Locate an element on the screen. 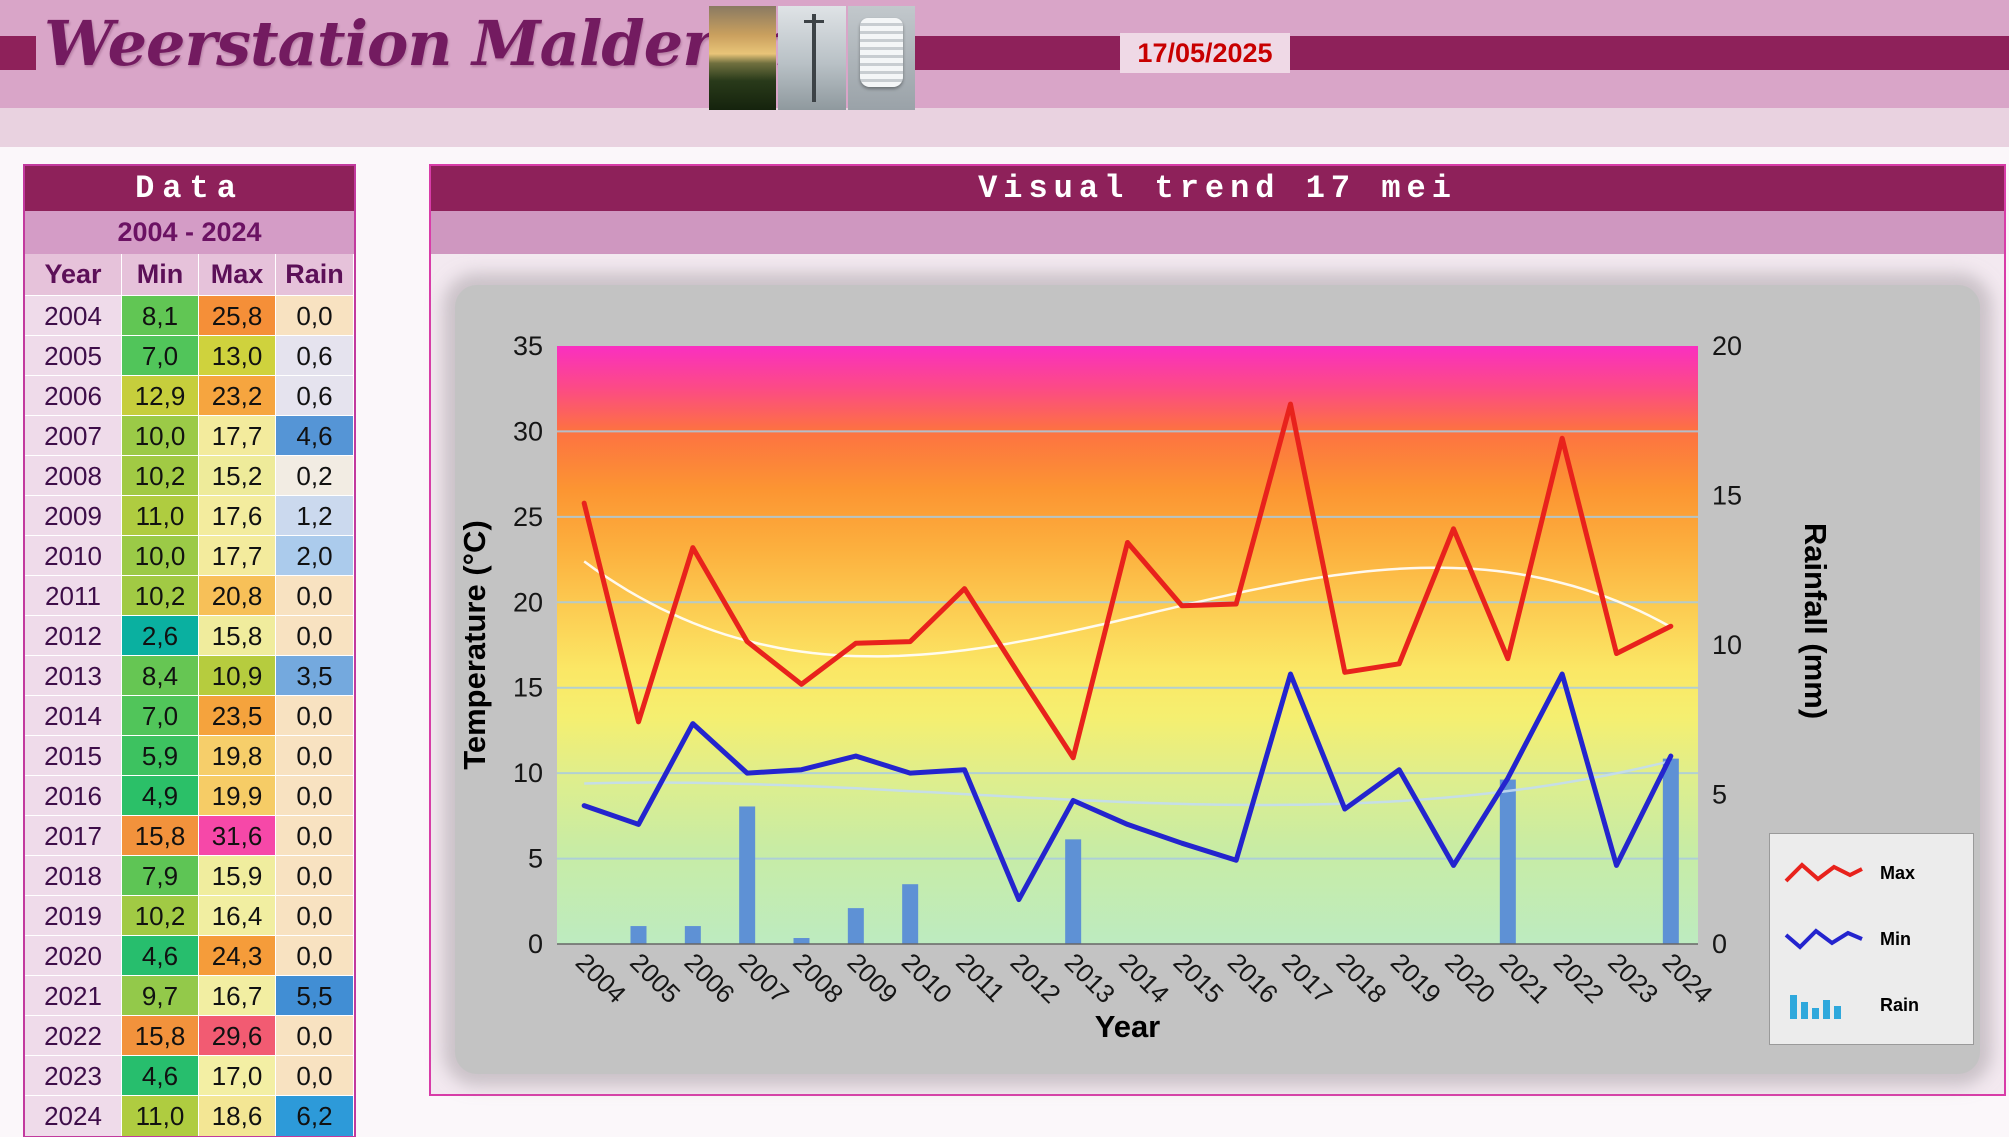 This screenshot has height=1137, width=2009. max-cell: 17,6 is located at coordinates (237, 515).